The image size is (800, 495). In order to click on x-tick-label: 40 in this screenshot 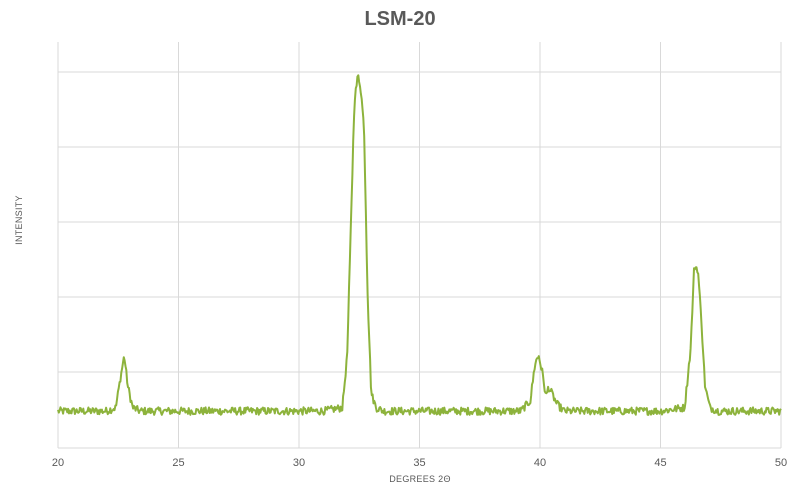, I will do `click(540, 463)`.